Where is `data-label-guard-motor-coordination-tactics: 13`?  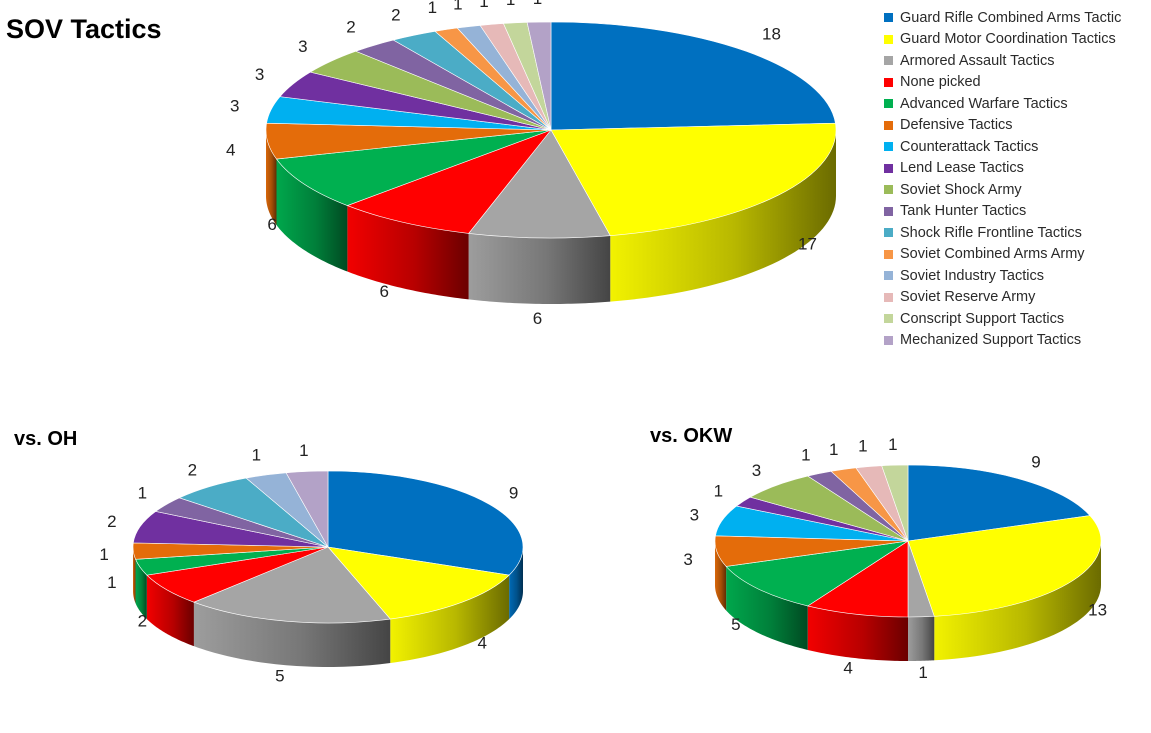 data-label-guard-motor-coordination-tactics: 13 is located at coordinates (1097, 609).